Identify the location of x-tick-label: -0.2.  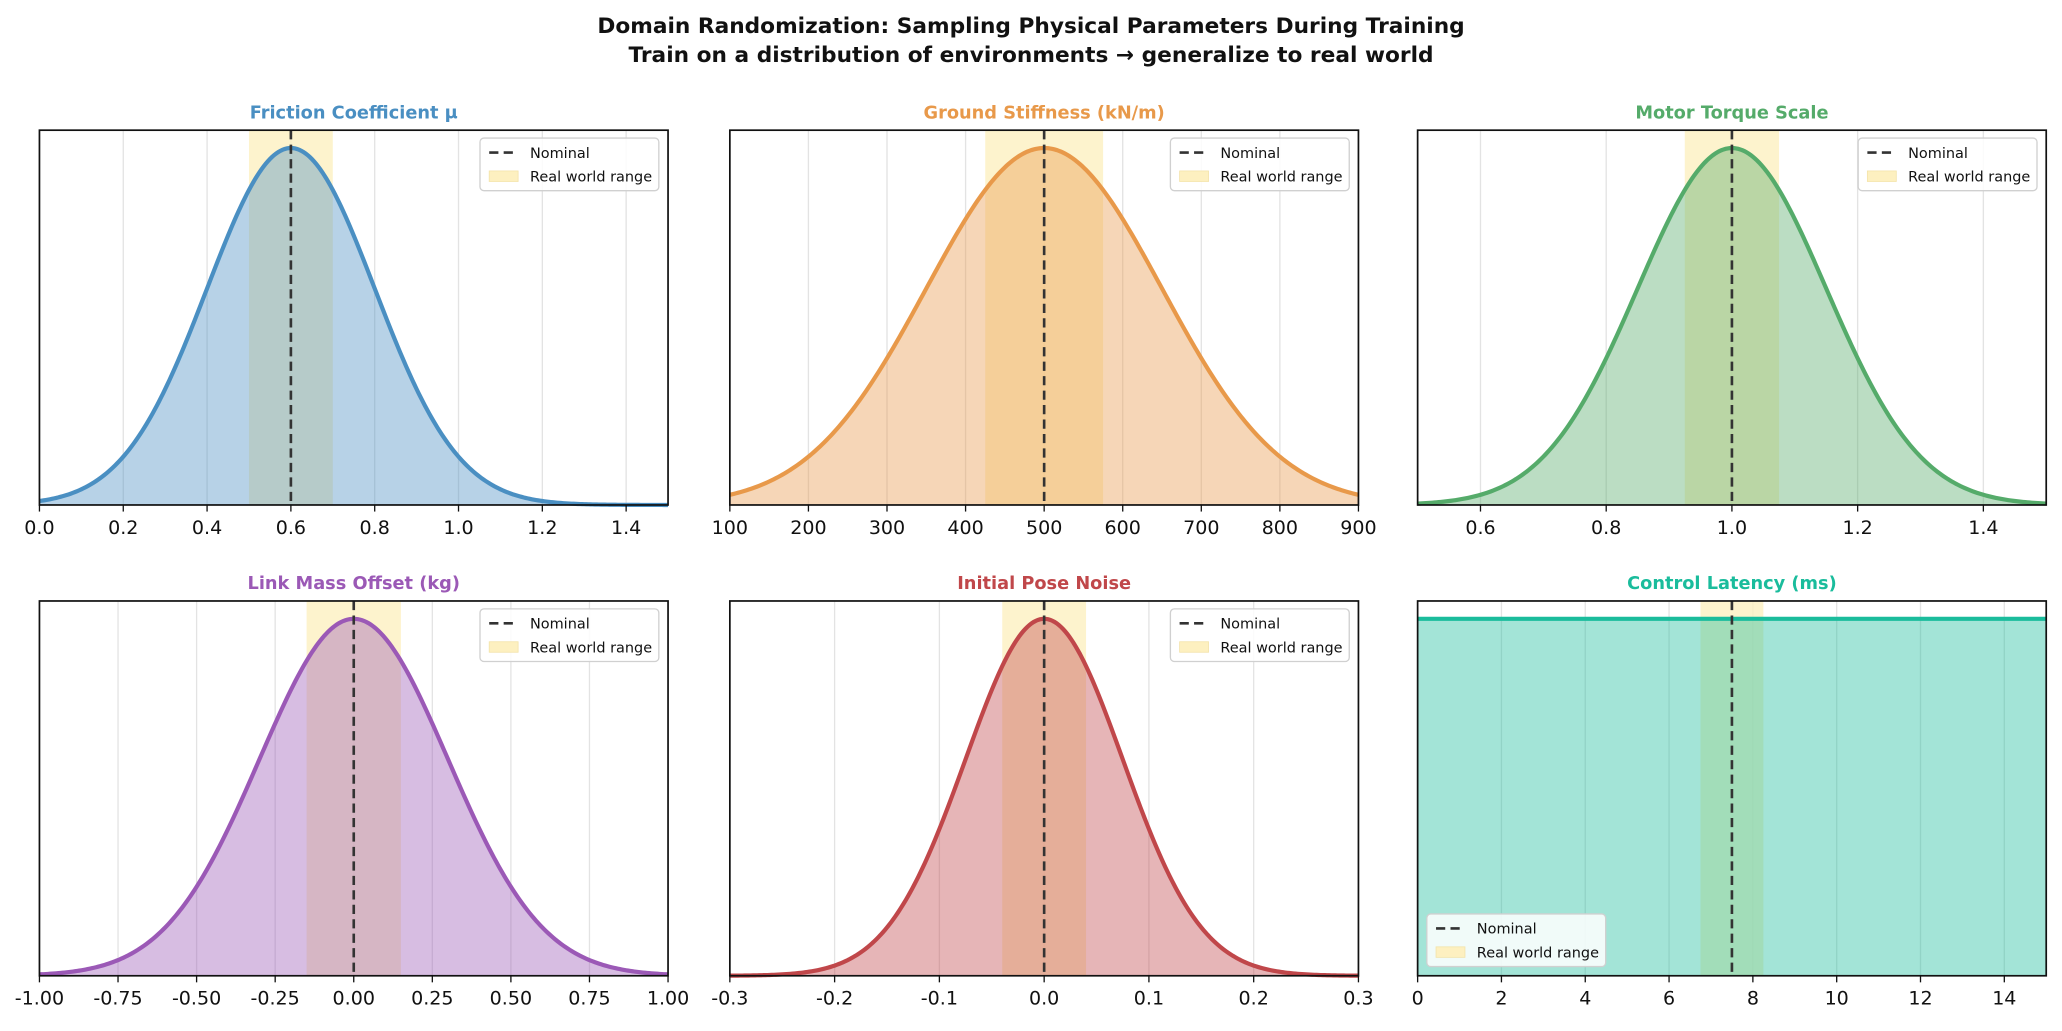
(834, 999).